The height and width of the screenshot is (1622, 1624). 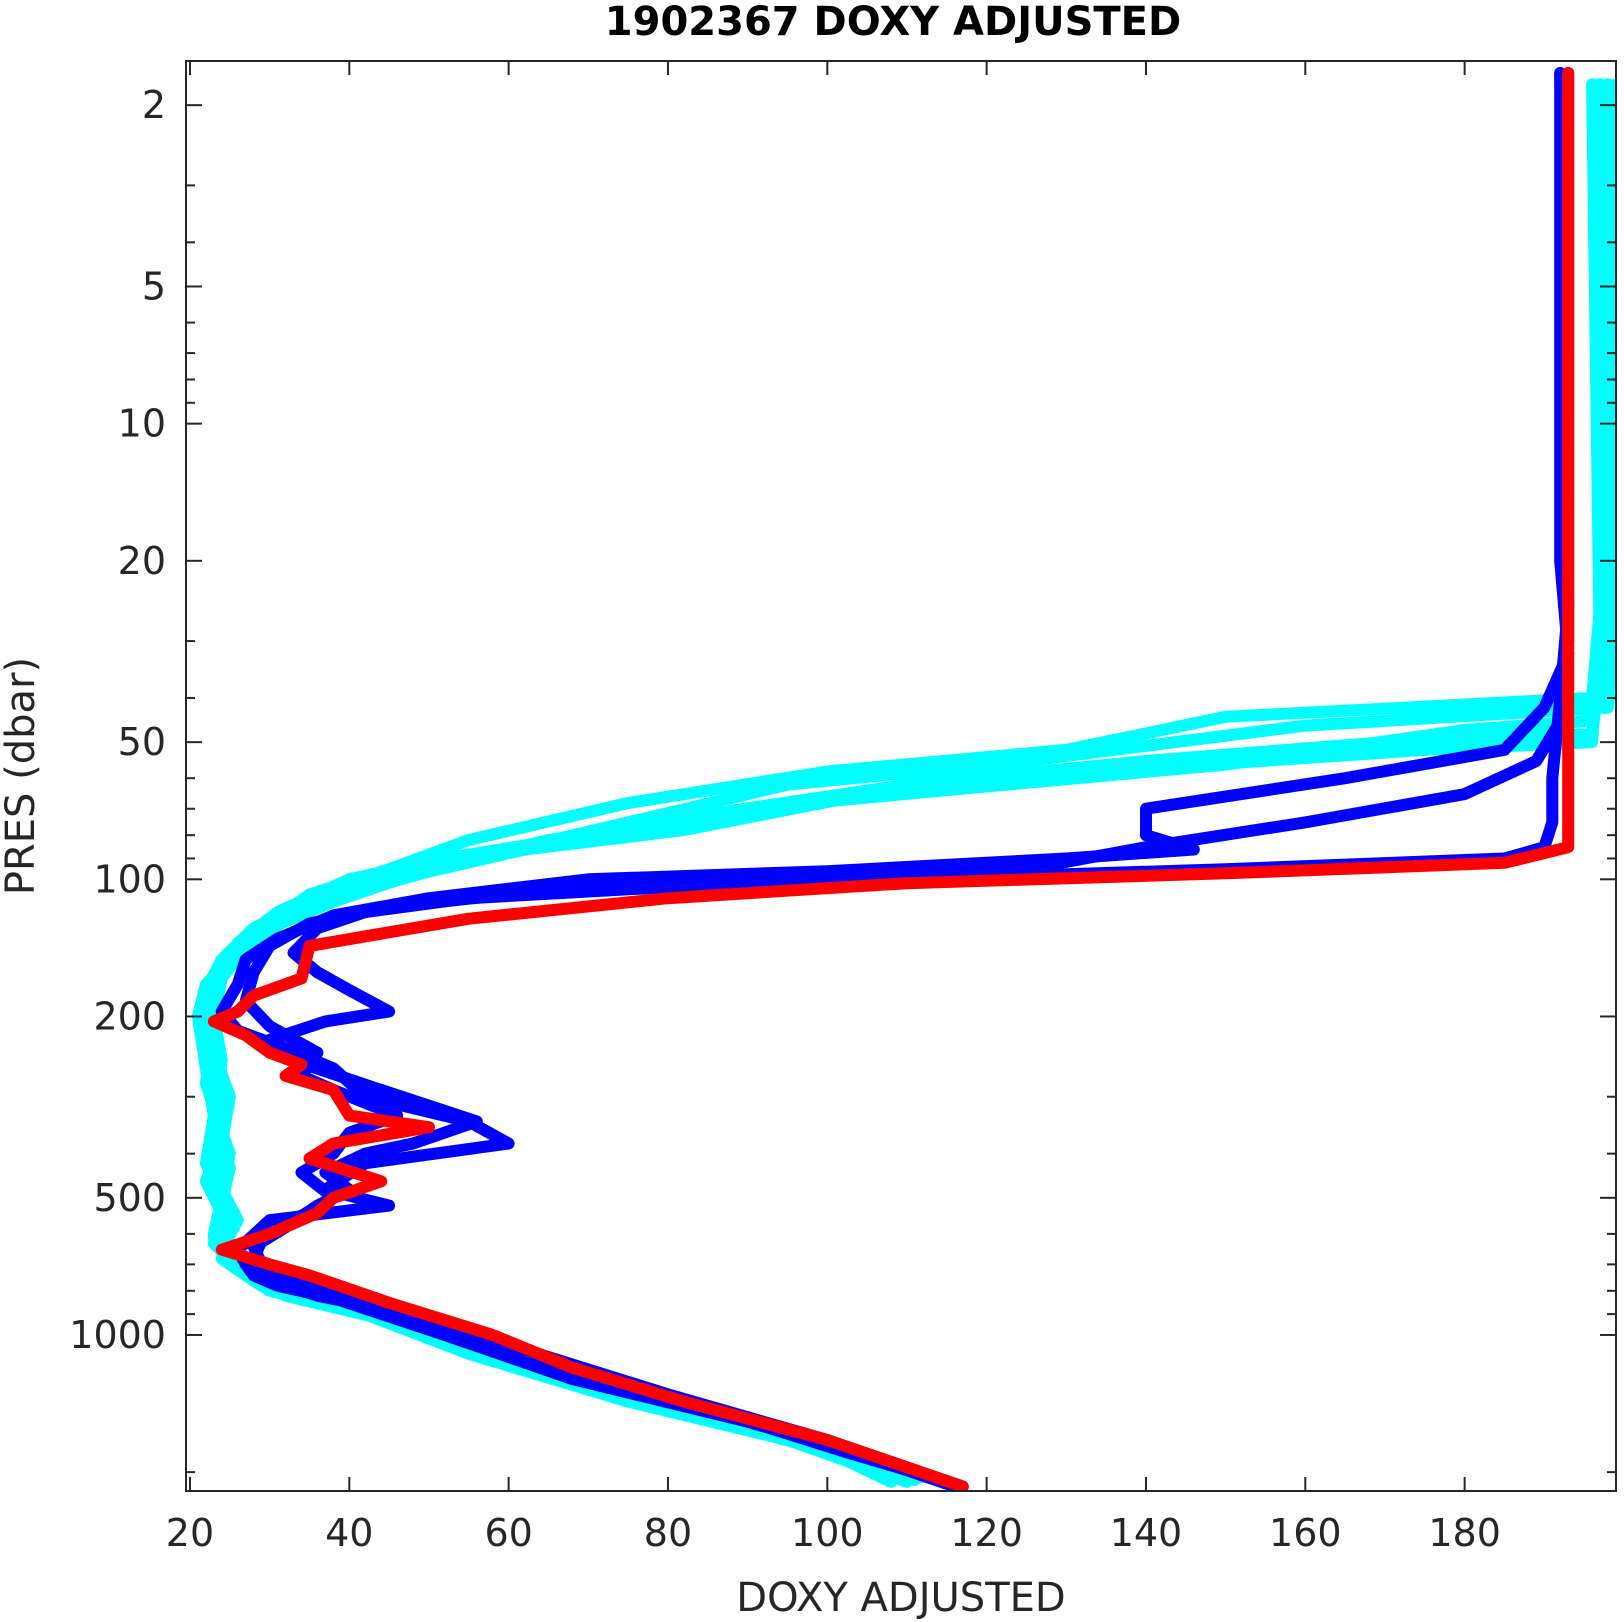 I want to click on y-tick-label: 1000, so click(x=117, y=1335).